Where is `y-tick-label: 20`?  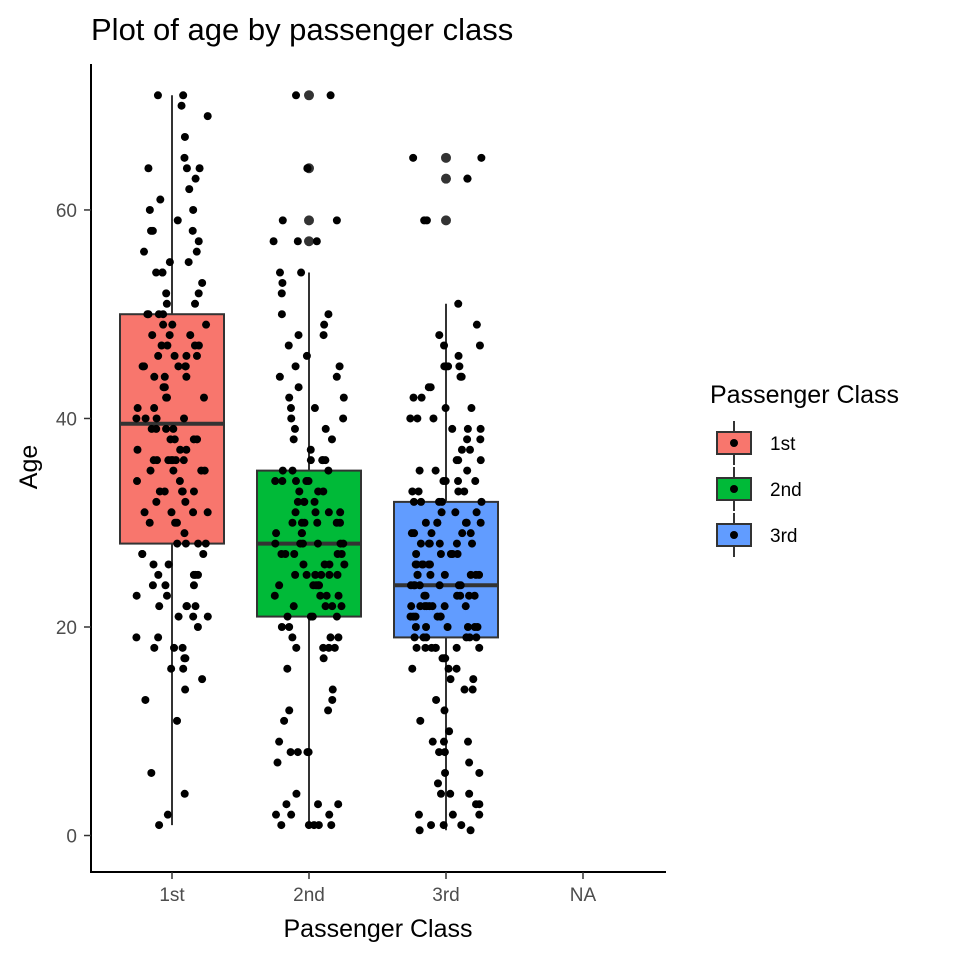 y-tick-label: 20 is located at coordinates (66, 628).